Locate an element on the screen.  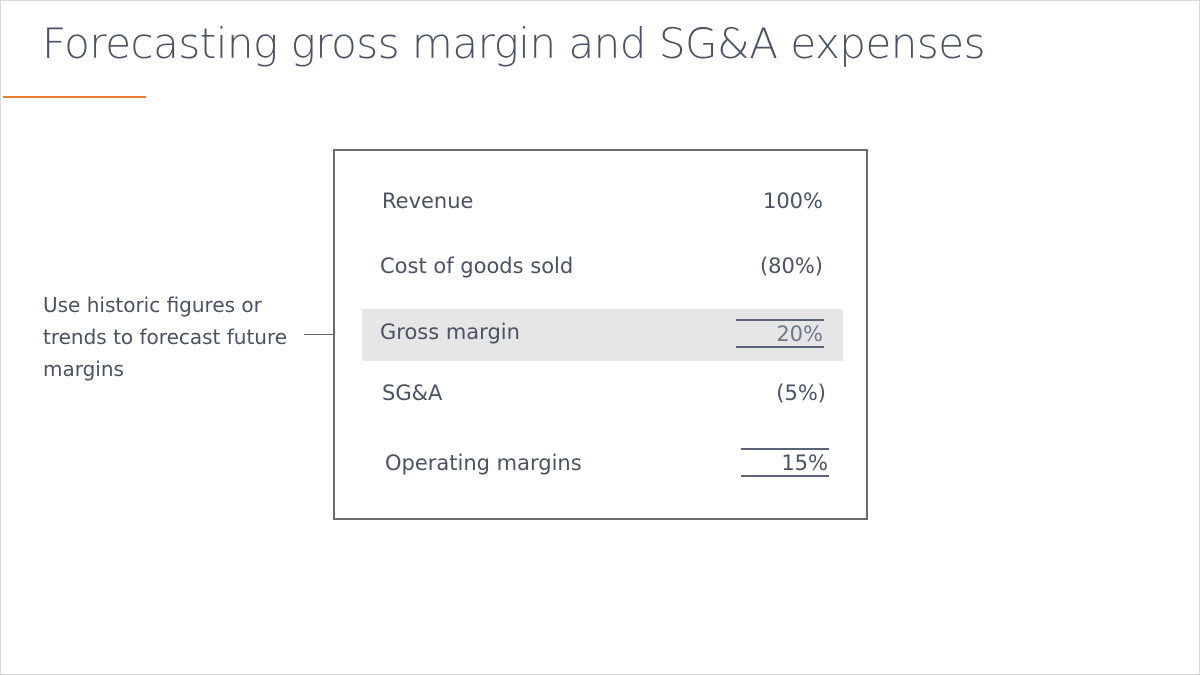
row-value-cogs: (80%) is located at coordinates (791, 266).